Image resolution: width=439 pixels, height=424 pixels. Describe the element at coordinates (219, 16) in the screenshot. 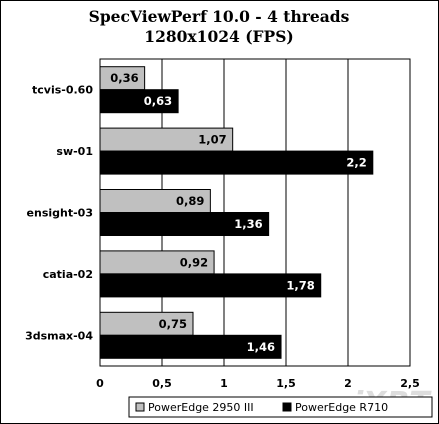

I see `chart-title: SpecViewPerf 10.0 - 4 threads` at that location.